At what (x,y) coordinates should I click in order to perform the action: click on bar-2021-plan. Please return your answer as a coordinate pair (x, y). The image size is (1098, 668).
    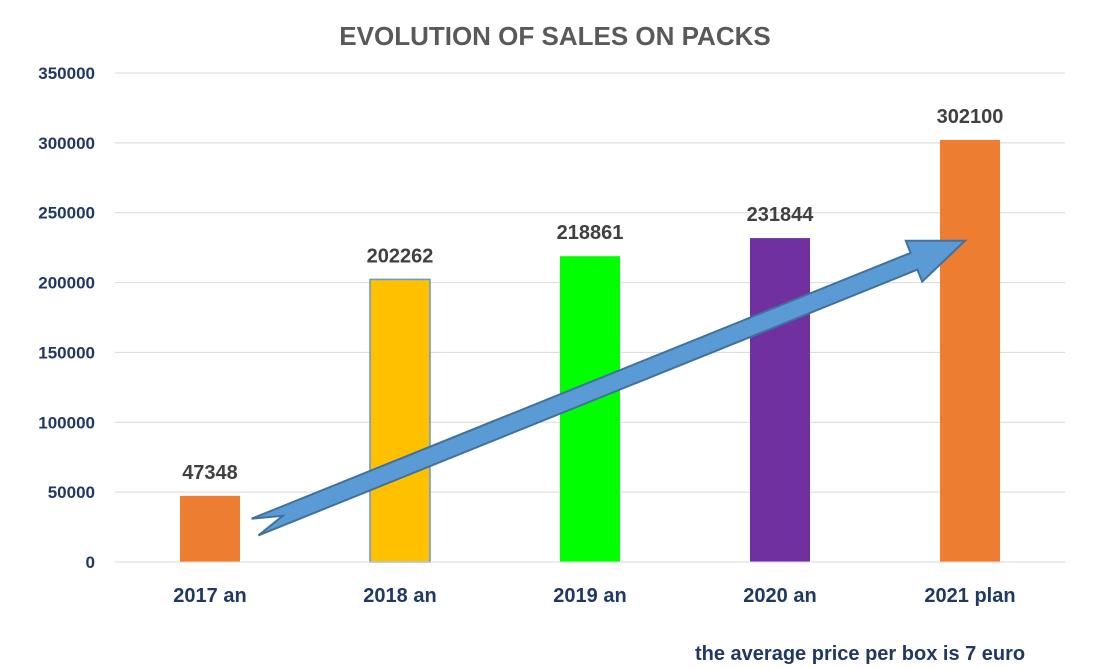
    Looking at the image, I should click on (970, 350).